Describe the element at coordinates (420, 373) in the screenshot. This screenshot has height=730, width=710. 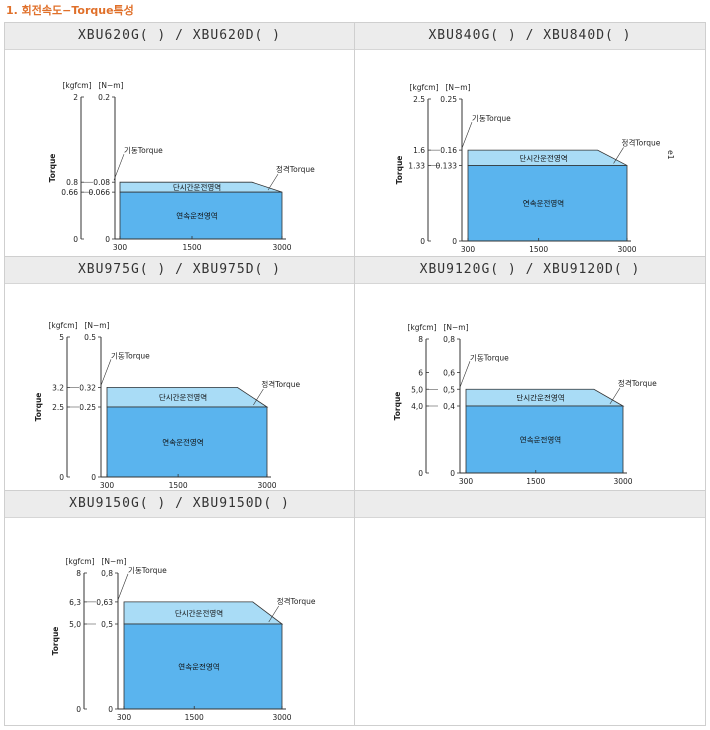
I see `y-tick-label-kgfcm: 6` at that location.